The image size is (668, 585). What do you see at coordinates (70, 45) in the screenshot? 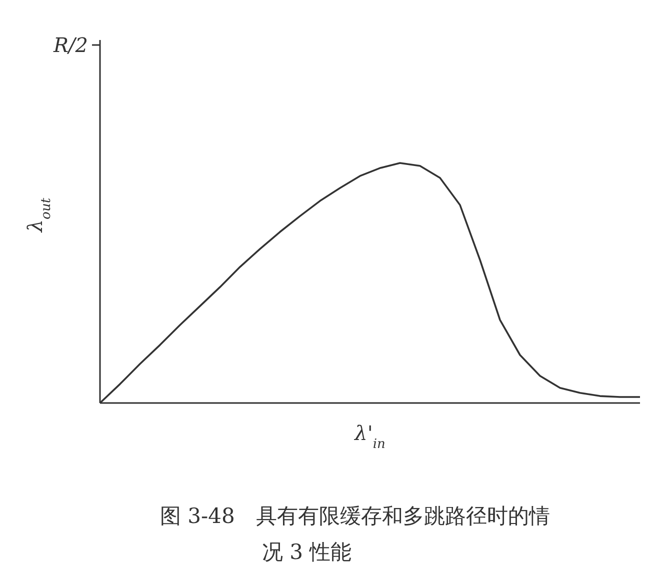
I see `text: R/2` at bounding box center [70, 45].